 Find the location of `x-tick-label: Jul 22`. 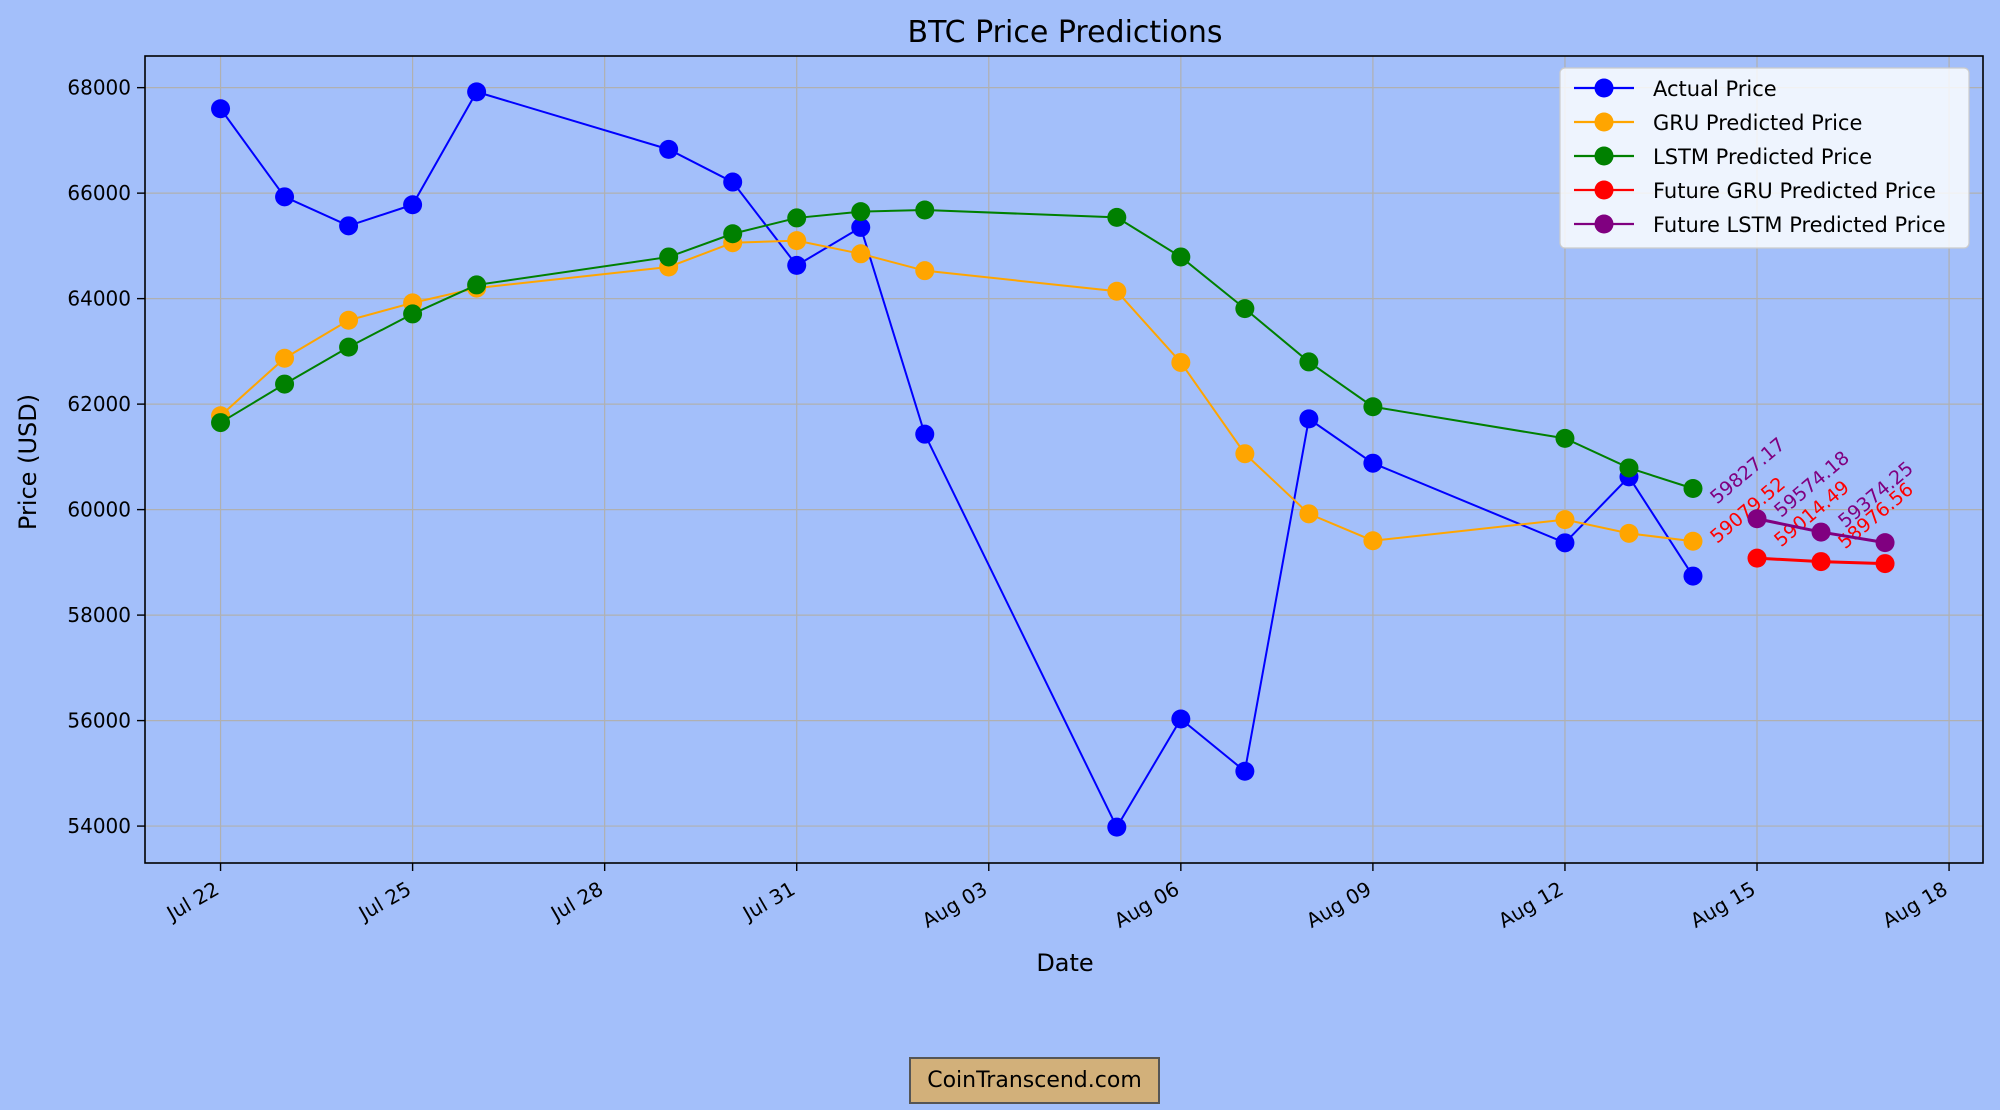

x-tick-label: Jul 22 is located at coordinates (192, 902).